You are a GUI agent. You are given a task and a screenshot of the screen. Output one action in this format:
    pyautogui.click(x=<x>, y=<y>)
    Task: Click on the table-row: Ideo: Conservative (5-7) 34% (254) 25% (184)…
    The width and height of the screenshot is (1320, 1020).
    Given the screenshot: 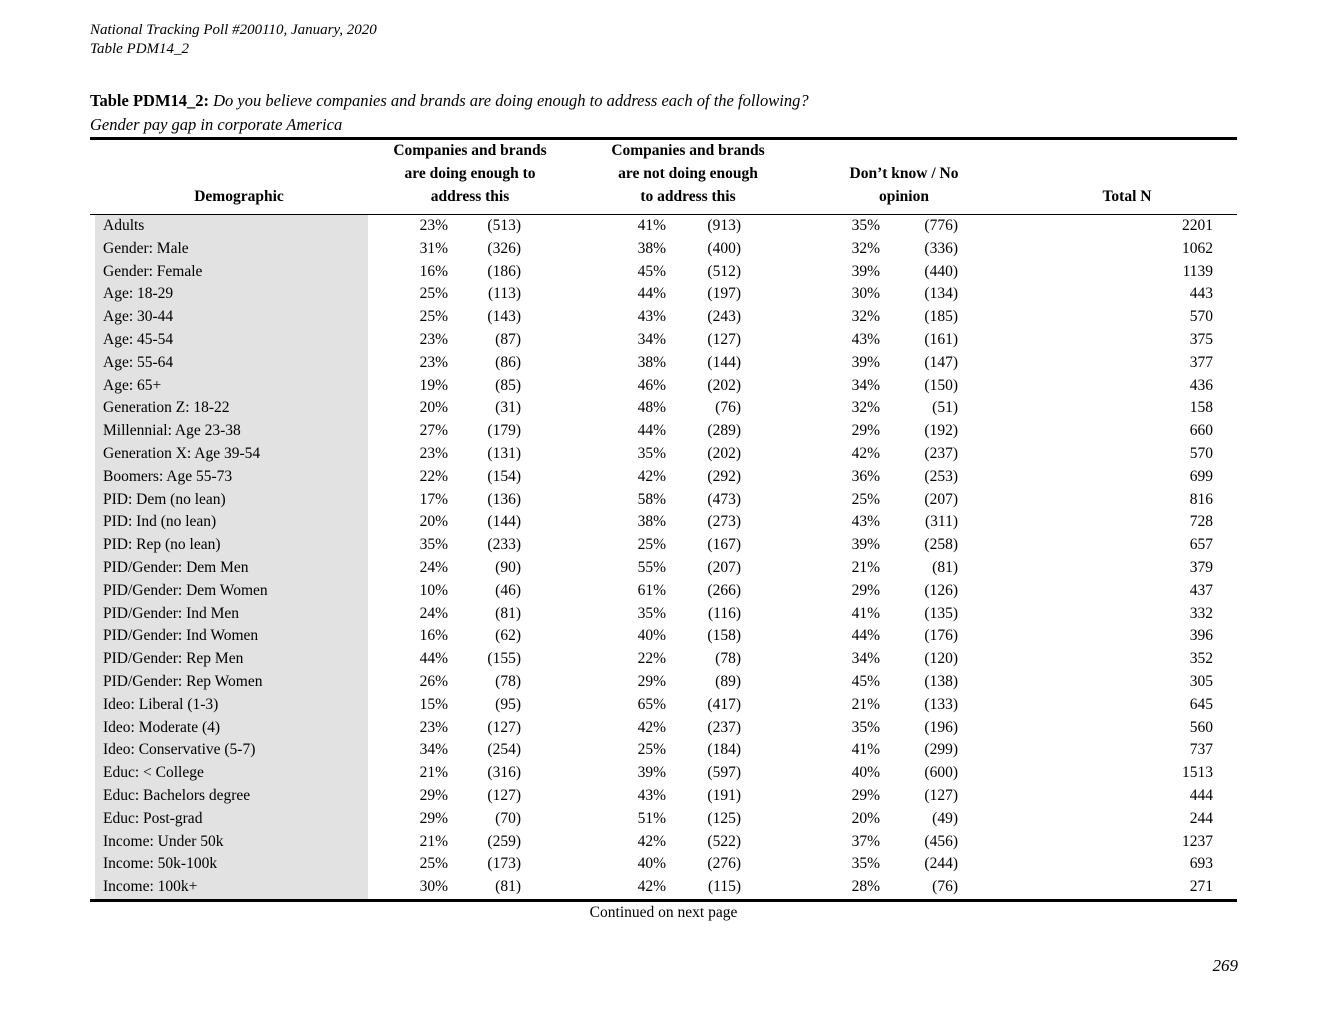 What is the action you would take?
    pyautogui.click(x=663, y=751)
    